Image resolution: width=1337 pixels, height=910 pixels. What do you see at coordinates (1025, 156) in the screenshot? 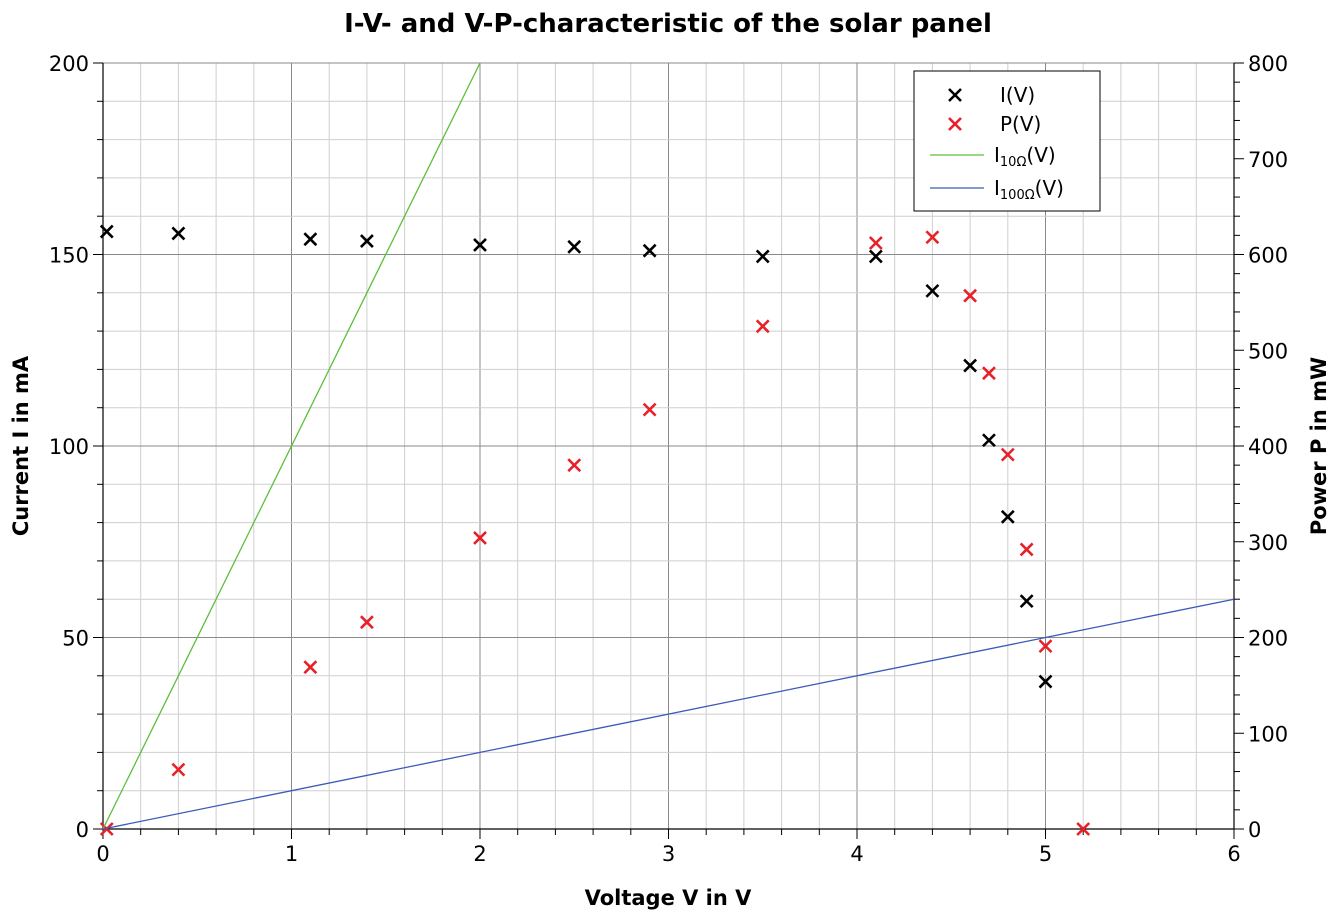
I see `legend-label-i10: I10Ω(V)` at bounding box center [1025, 156].